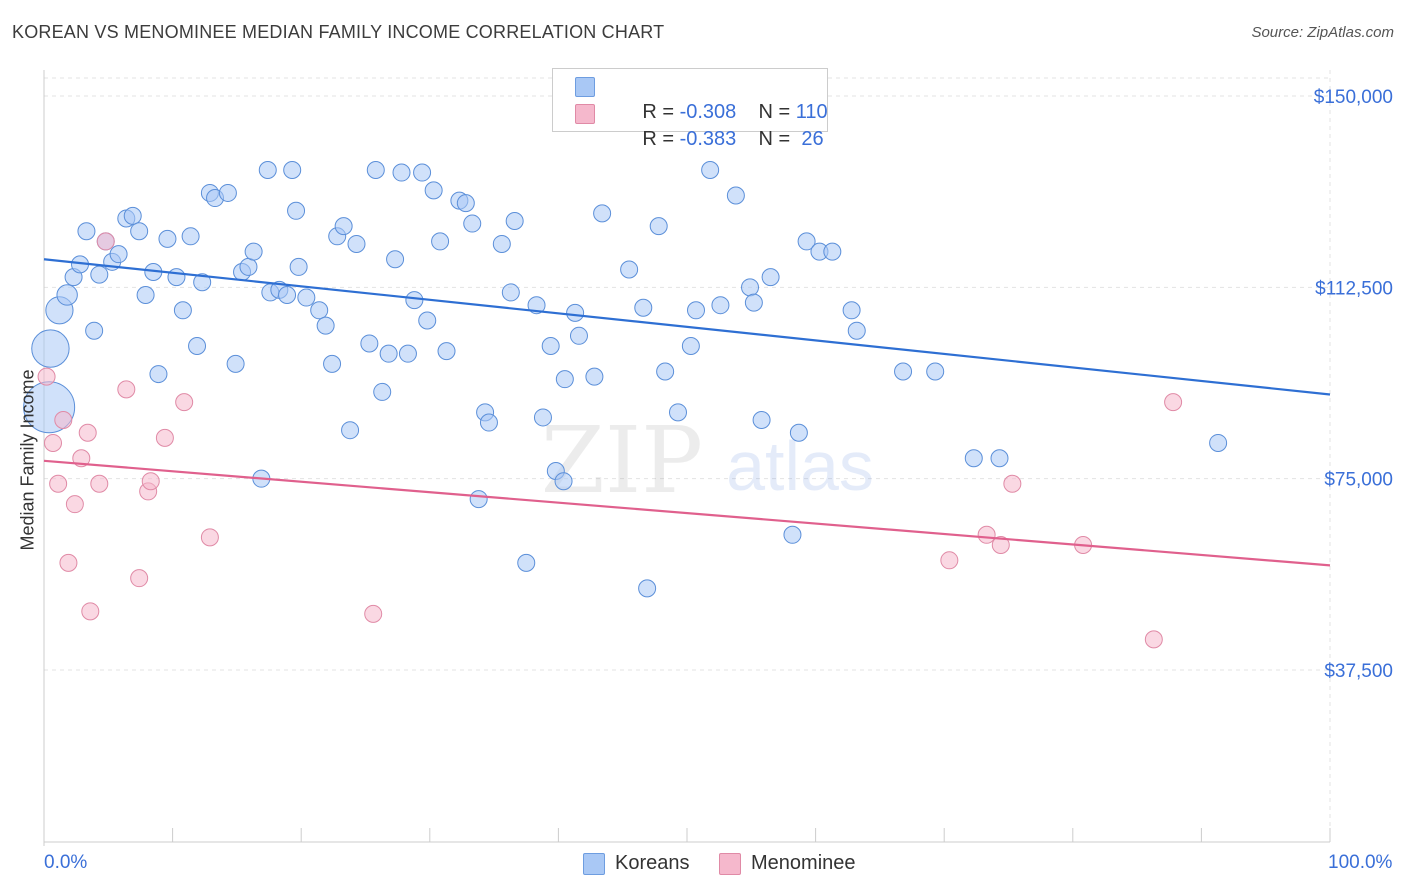  What do you see at coordinates (1353, 384) in the screenshot?
I see `y-tick-labels: $150,000 $112,500 $75,000 $37,500` at bounding box center [1353, 384].